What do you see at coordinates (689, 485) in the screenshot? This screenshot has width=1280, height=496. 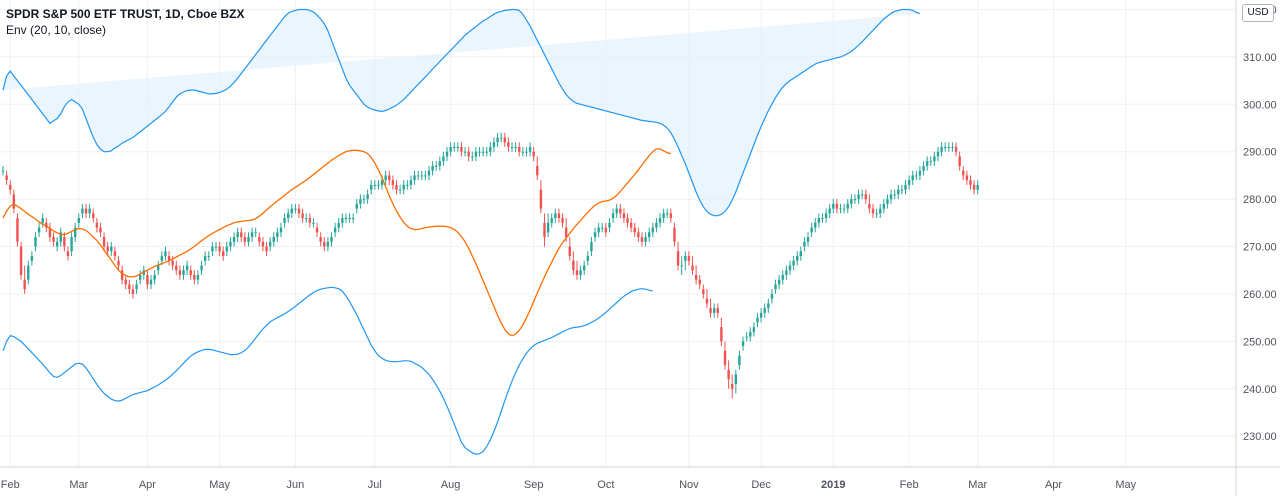 I see `x-tick-label: Nov` at bounding box center [689, 485].